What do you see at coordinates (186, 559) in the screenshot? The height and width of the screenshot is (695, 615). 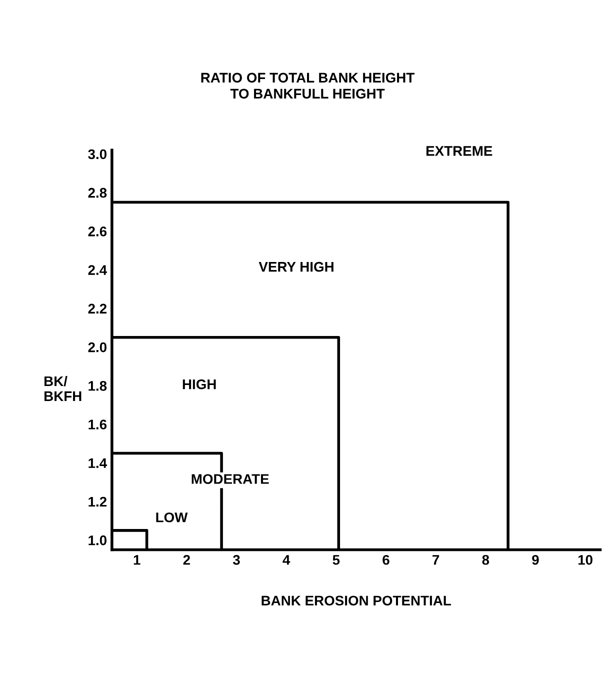 I see `x-tick-label: 2` at bounding box center [186, 559].